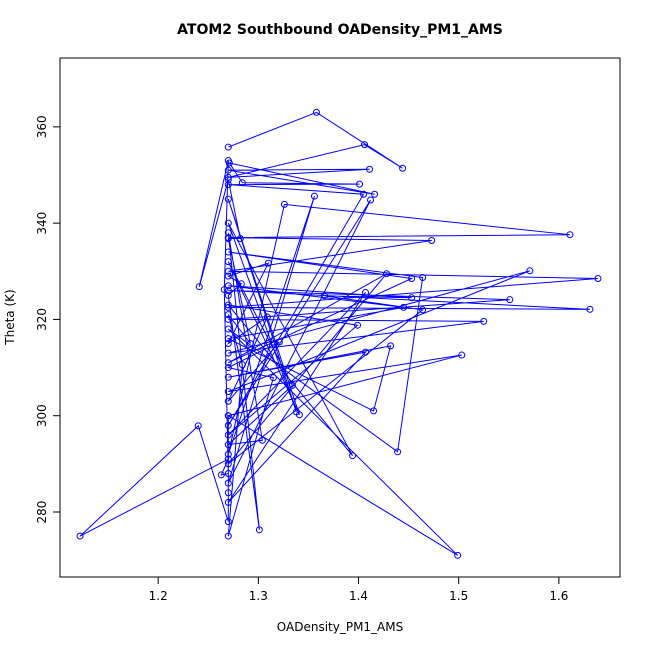 The image size is (650, 654). I want to click on x-tick-label: 1.3, so click(258, 596).